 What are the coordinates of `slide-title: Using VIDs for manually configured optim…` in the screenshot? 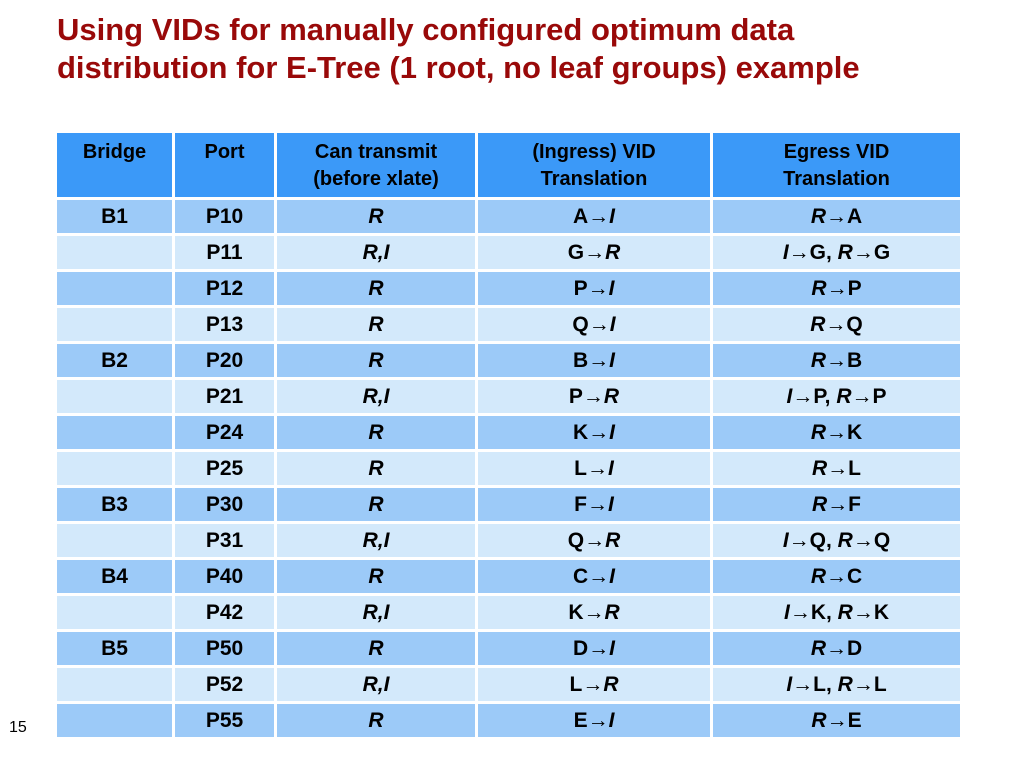 It's located at (458, 48).